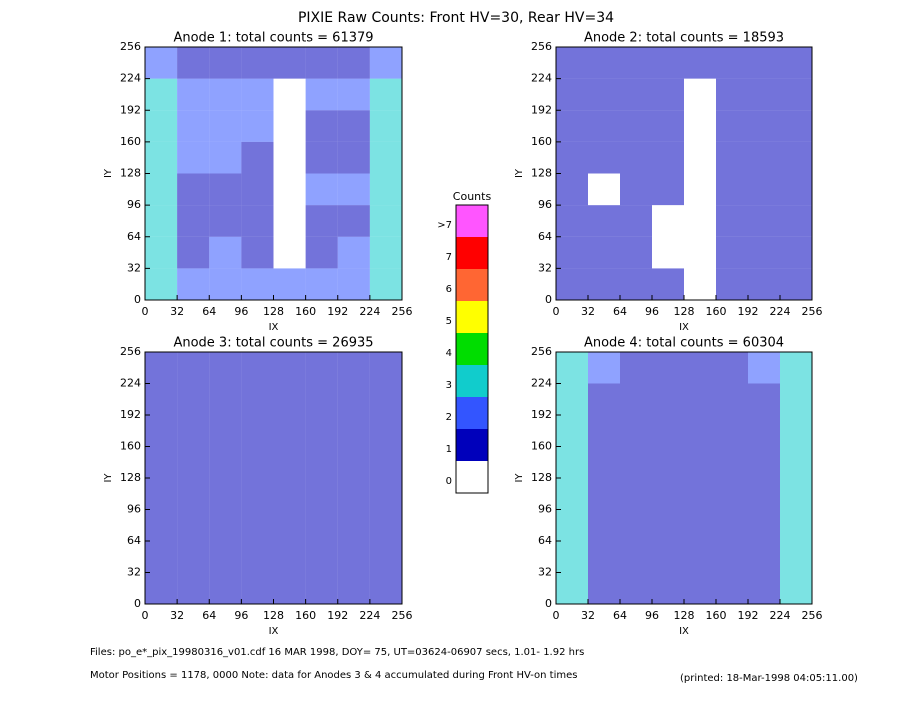 This screenshot has height=705, width=913. What do you see at coordinates (545, 236) in the screenshot?
I see `y-tick-label: 64` at bounding box center [545, 236].